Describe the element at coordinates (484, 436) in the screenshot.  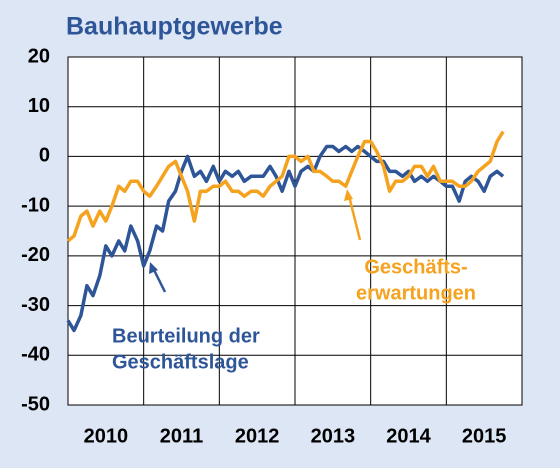
I see `x-tick-label: 2015` at that location.